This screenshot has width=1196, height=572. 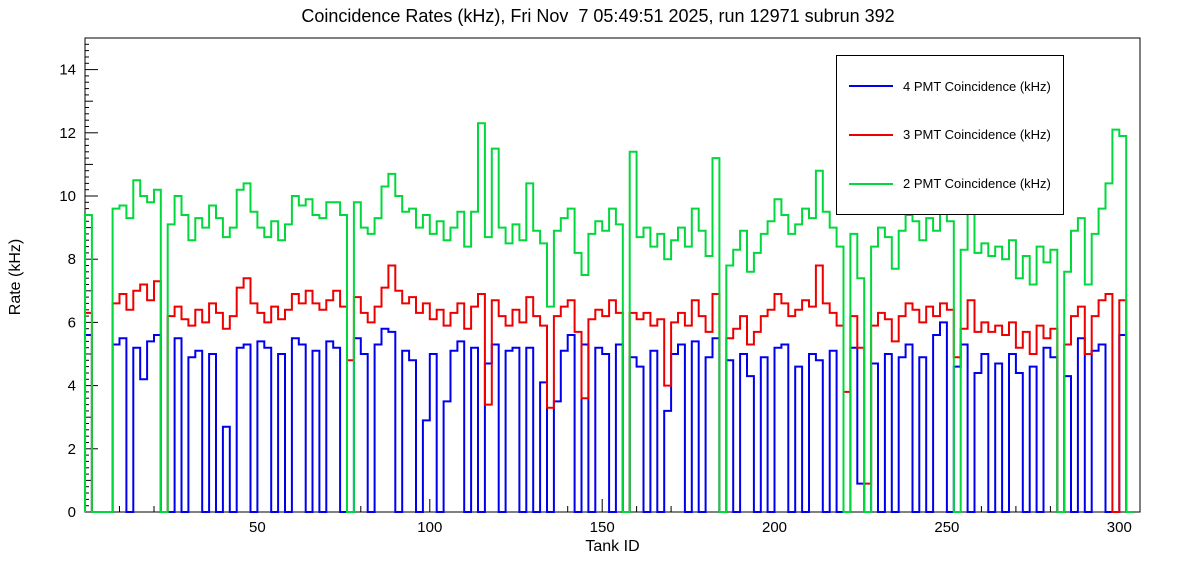 I want to click on x-tick-label: 50, so click(x=257, y=527).